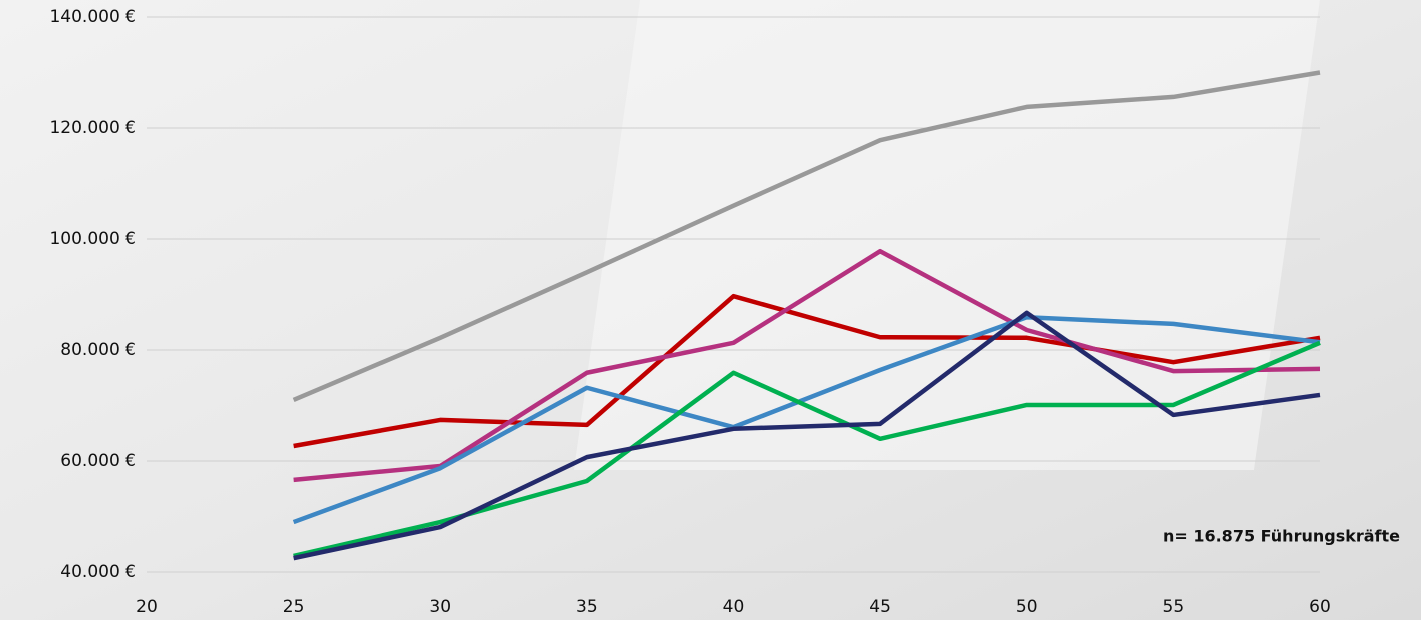  Describe the element at coordinates (92, 239) in the screenshot. I see `y-tick-label: 100.000 €` at that location.